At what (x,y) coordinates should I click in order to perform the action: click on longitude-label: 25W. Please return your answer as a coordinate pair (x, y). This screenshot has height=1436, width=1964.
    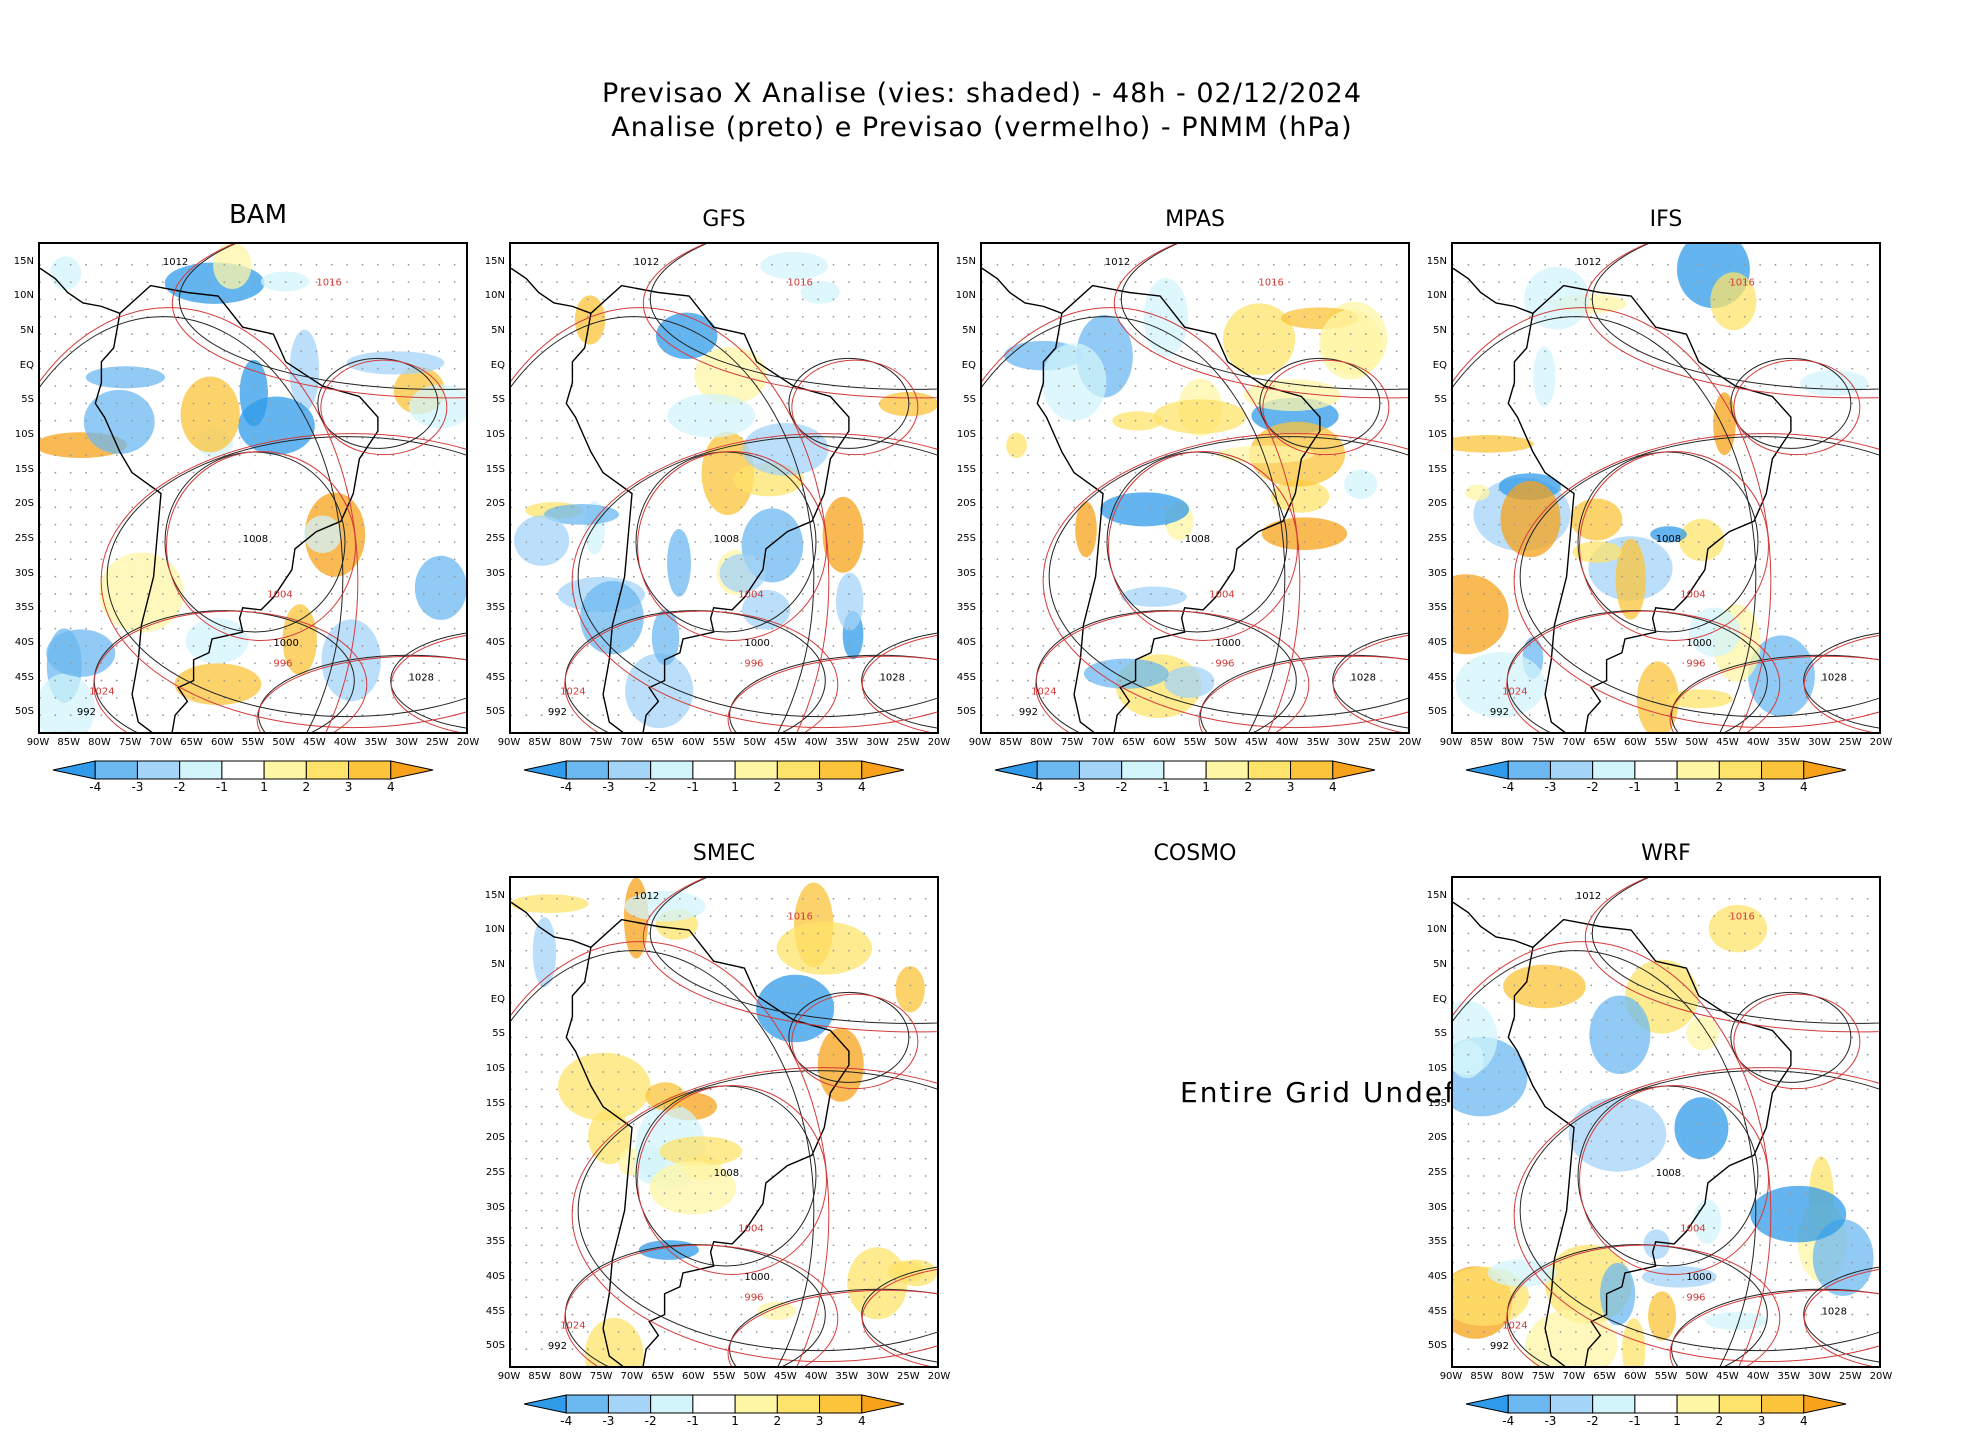
    Looking at the image, I should click on (1379, 742).